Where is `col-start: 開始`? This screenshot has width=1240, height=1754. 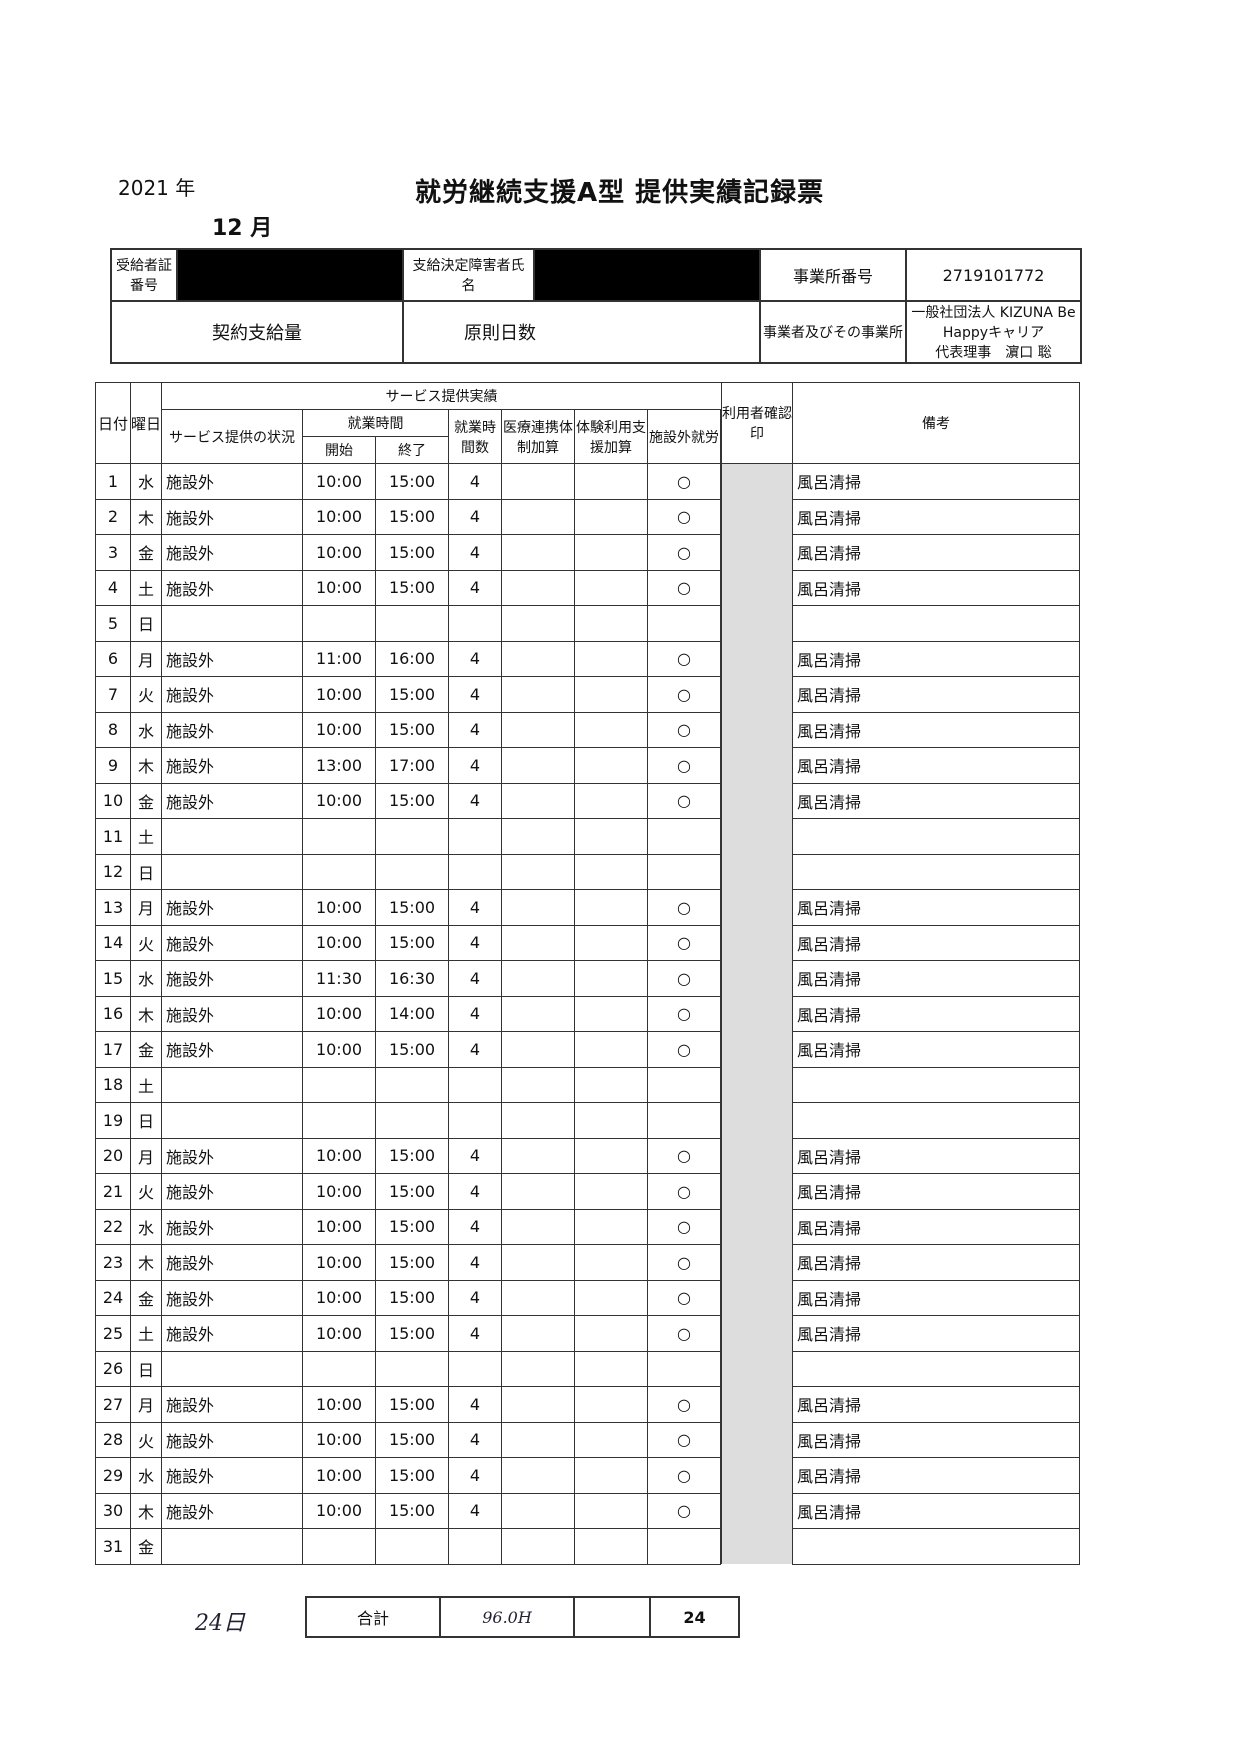 col-start: 開始 is located at coordinates (339, 450).